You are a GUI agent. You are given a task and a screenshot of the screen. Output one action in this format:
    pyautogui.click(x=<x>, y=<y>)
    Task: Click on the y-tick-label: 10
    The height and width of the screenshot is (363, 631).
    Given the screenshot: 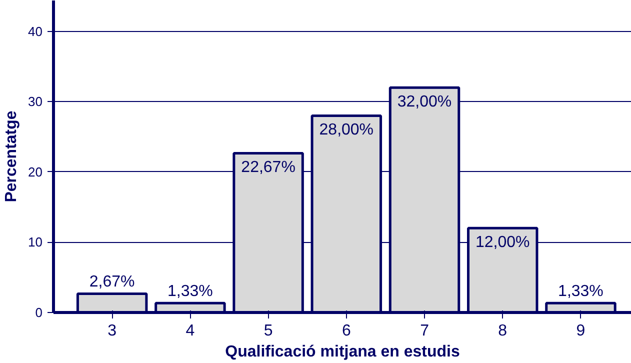 What is the action you would take?
    pyautogui.click(x=35, y=242)
    